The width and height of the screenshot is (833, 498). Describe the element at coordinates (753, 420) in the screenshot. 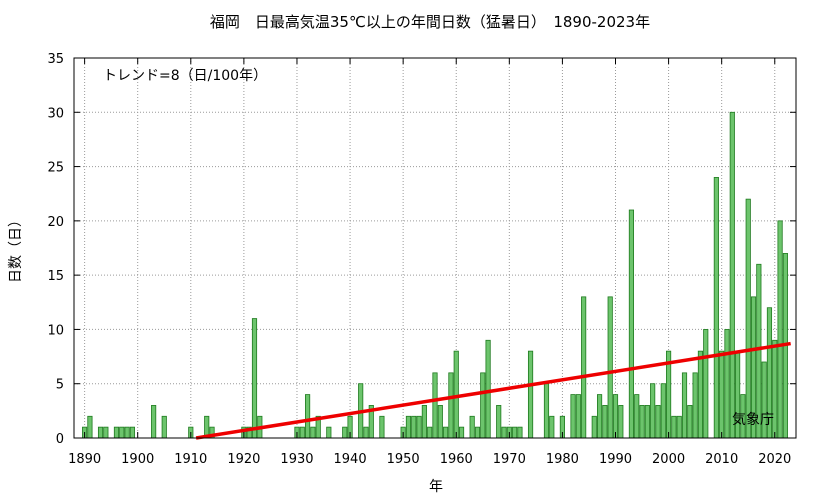

I see `source-label: 気象庁` at that location.